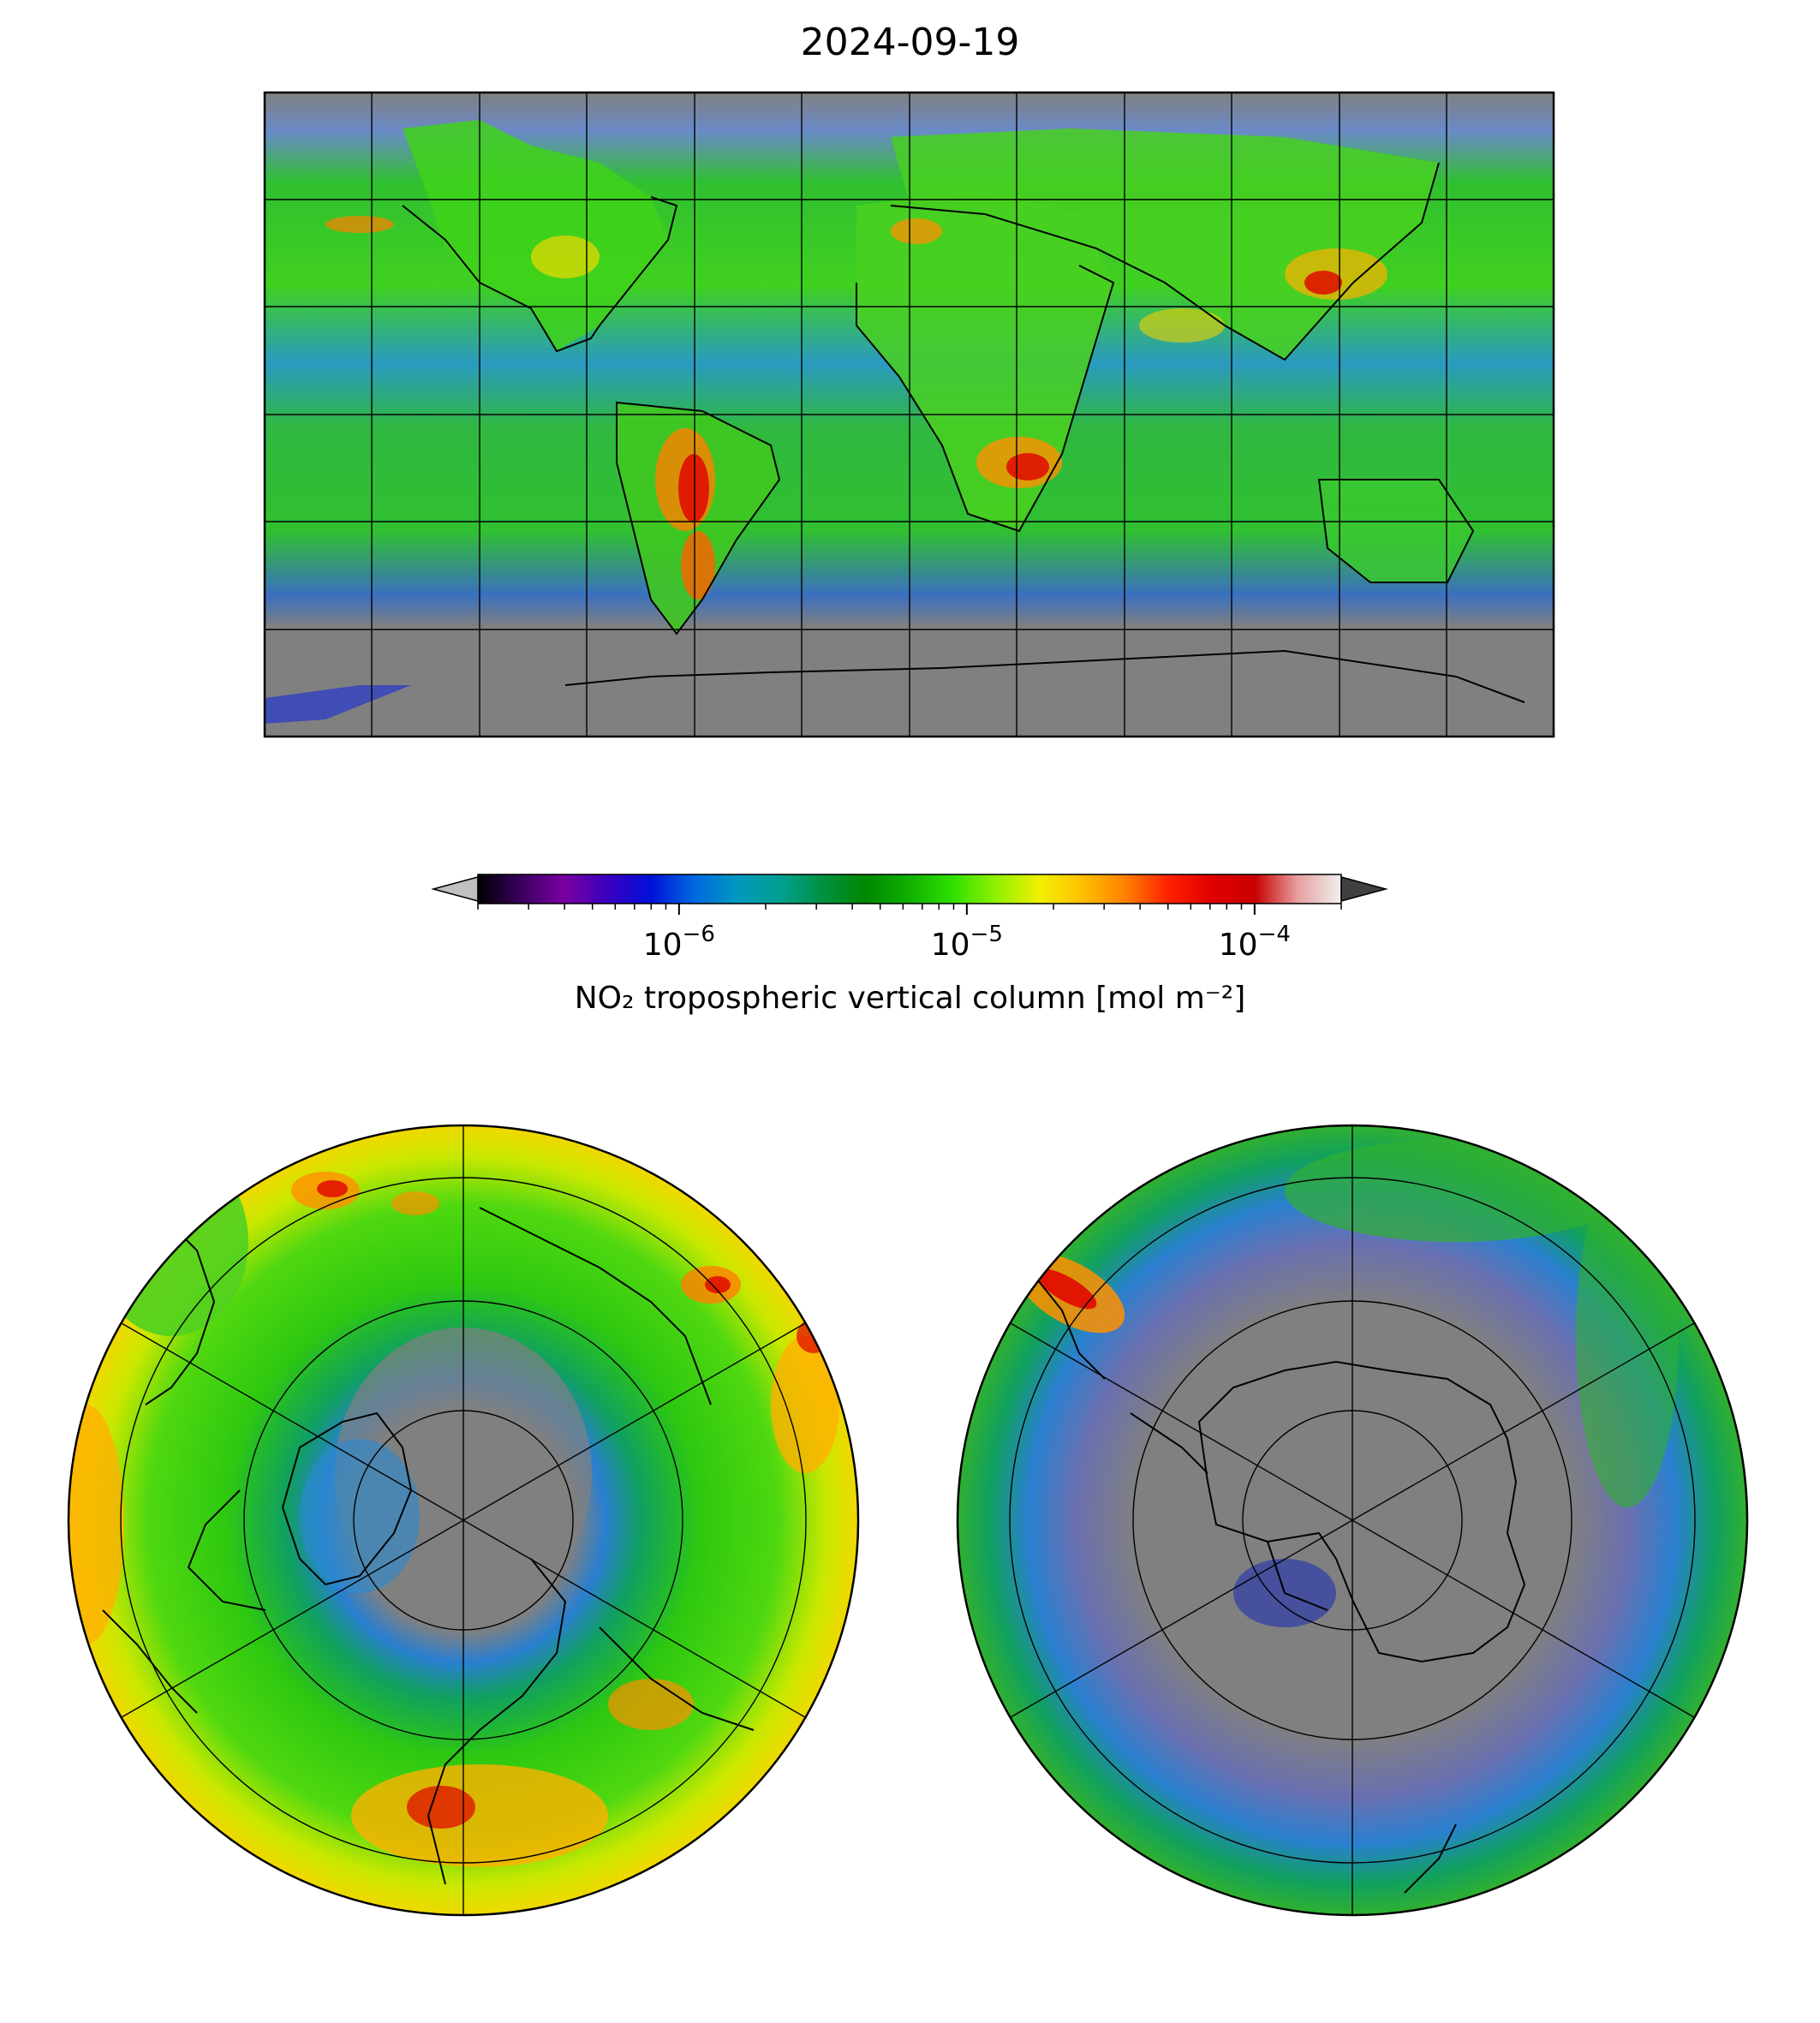  Describe the element at coordinates (1276, 1580) in the screenshot. I see `south-coastlines` at that location.